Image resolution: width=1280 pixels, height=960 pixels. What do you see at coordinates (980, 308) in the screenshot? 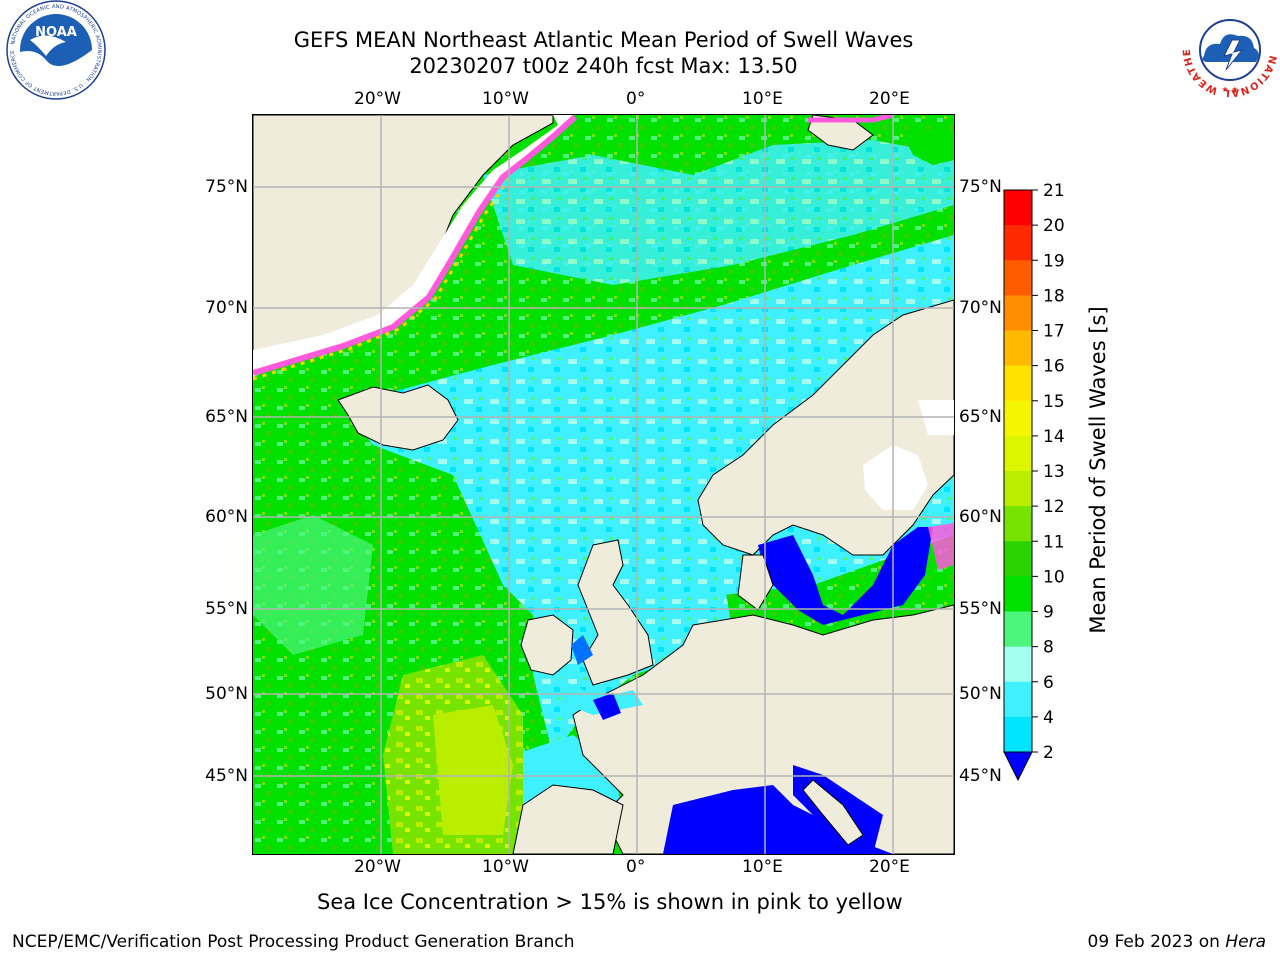
I see `lat-label-right-70n: 70°N` at bounding box center [980, 308].